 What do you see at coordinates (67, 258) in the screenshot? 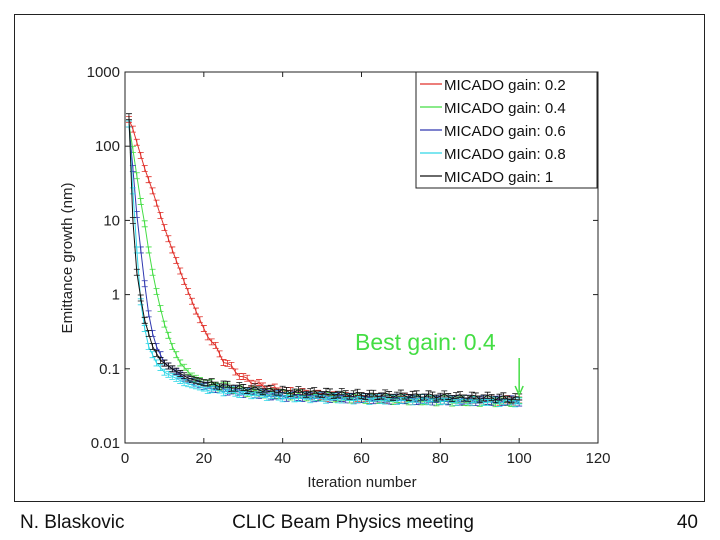
I see `y-axis-label: Emittance growth (nm)` at bounding box center [67, 258].